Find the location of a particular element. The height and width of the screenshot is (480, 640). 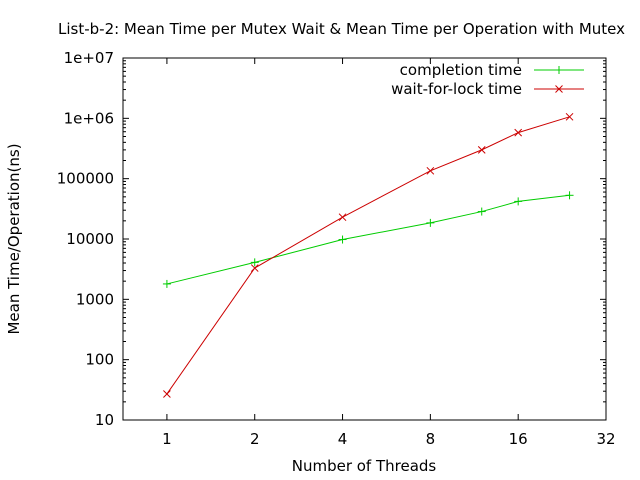

y-tick-label: 100 is located at coordinates (99, 360).